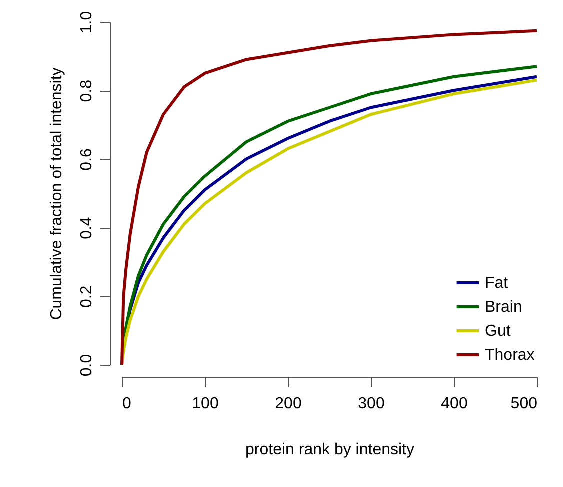 This screenshot has width=563, height=487. I want to click on y-axis-title: Cumulative fraction of total intensity, so click(57, 194).